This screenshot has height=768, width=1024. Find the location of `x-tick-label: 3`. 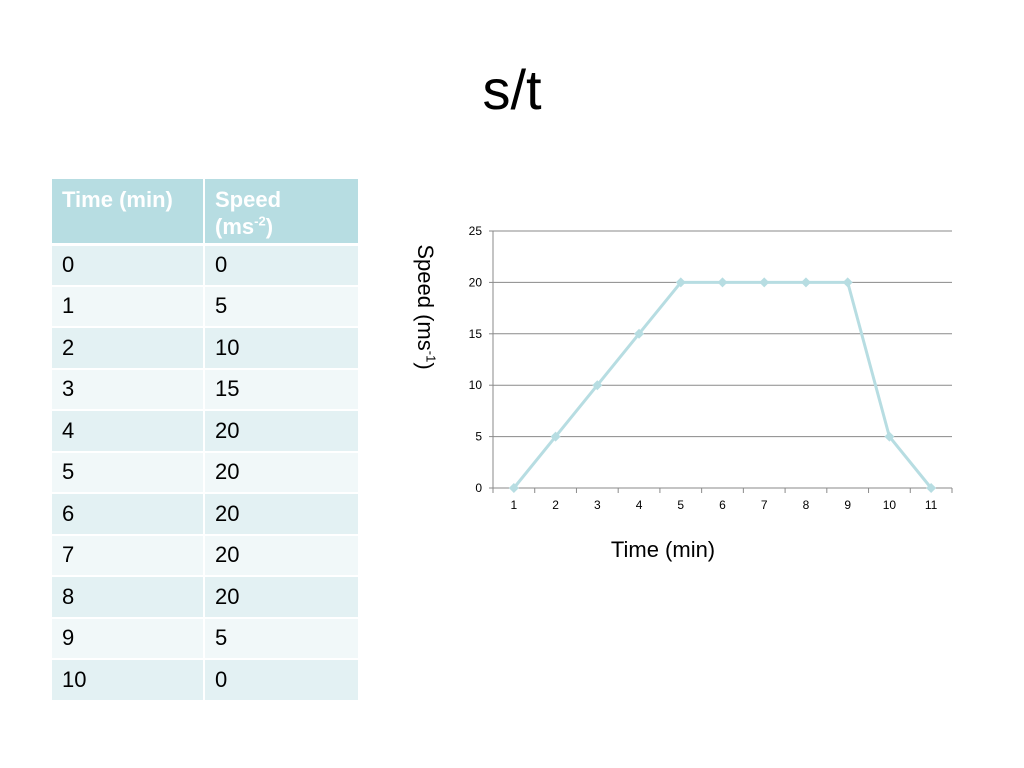

x-tick-label: 3 is located at coordinates (597, 505).